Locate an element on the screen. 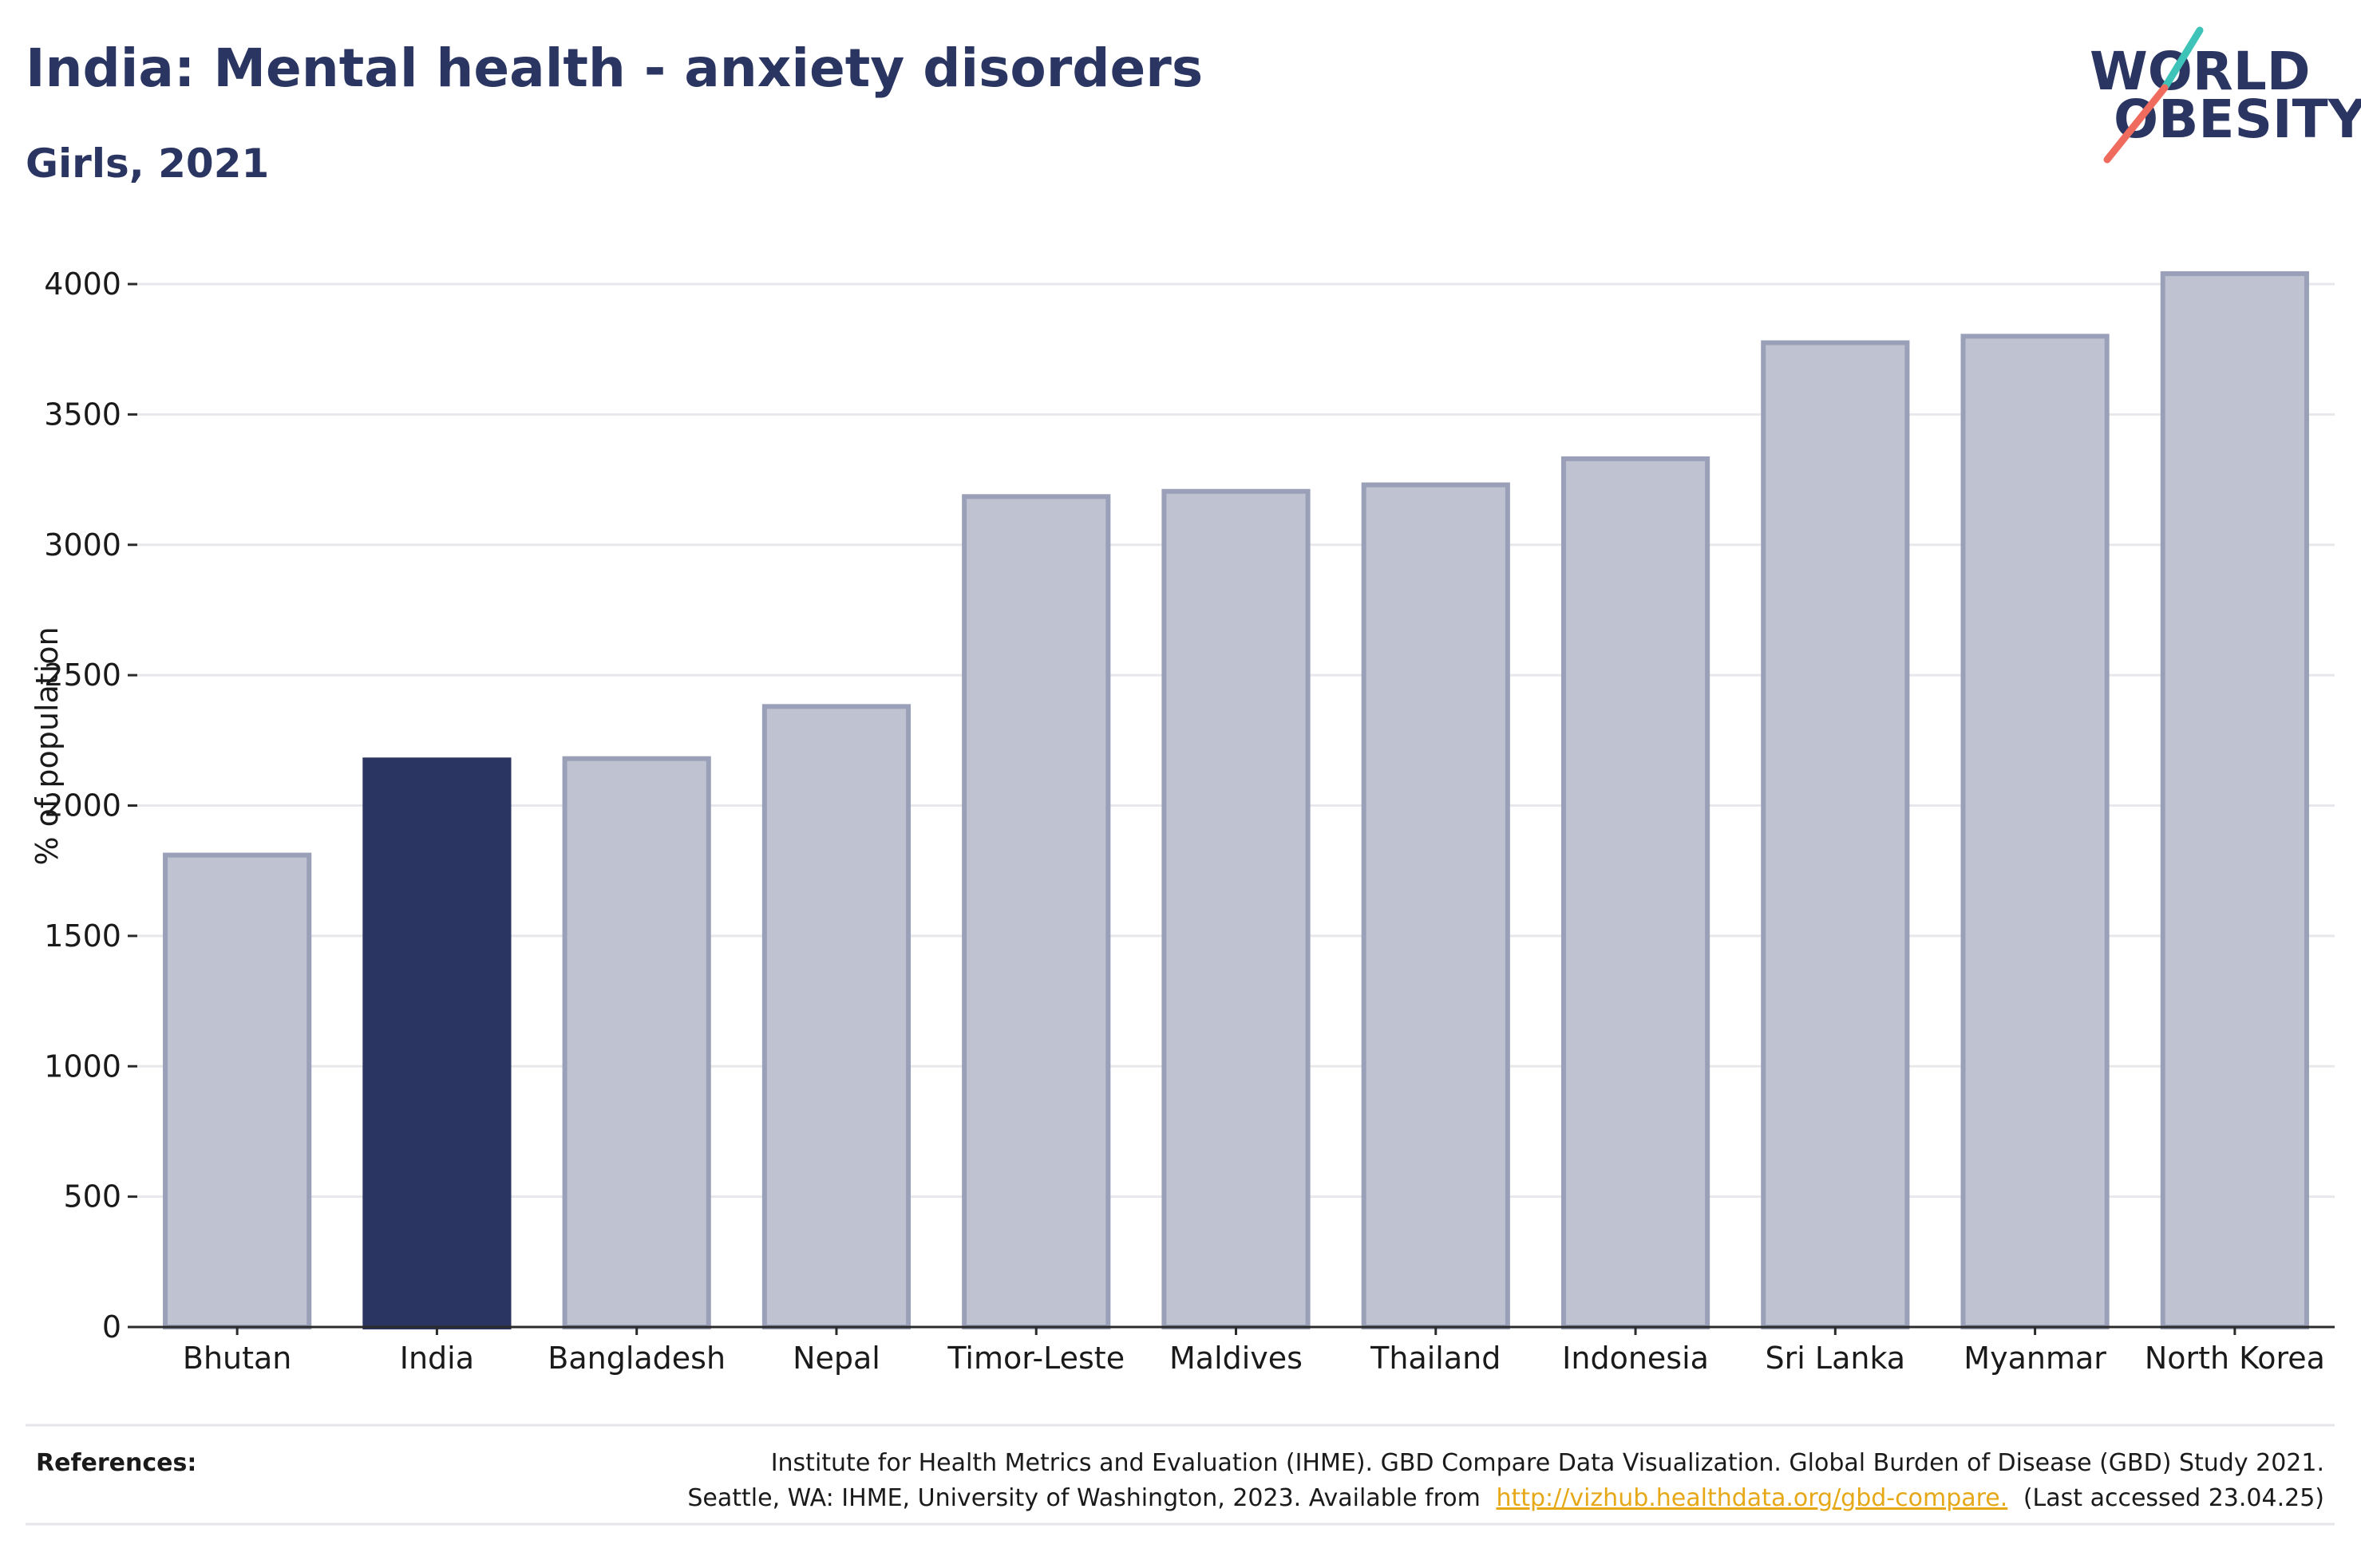  x-tick-label: Maldives is located at coordinates (1236, 1358).